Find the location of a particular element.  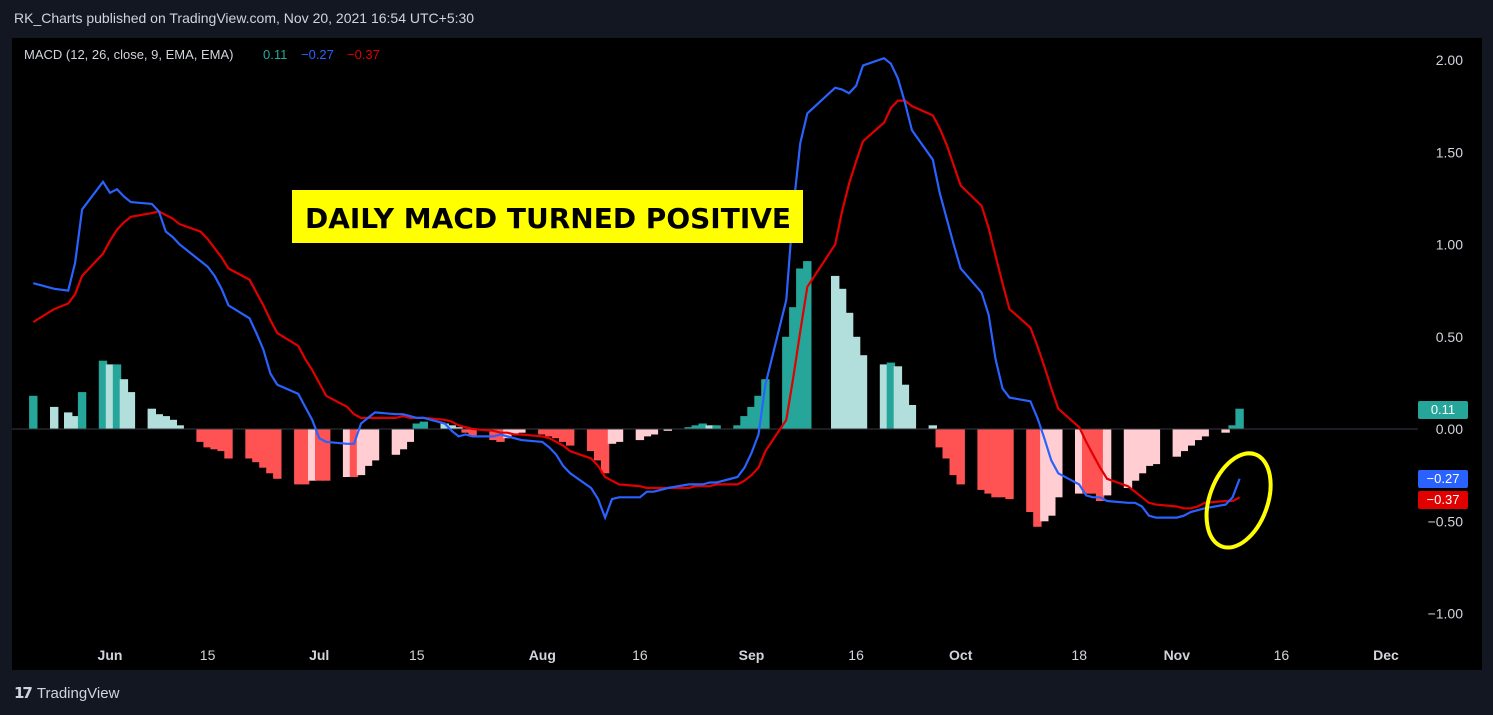

histogram-value-tag is located at coordinates (1443, 410).